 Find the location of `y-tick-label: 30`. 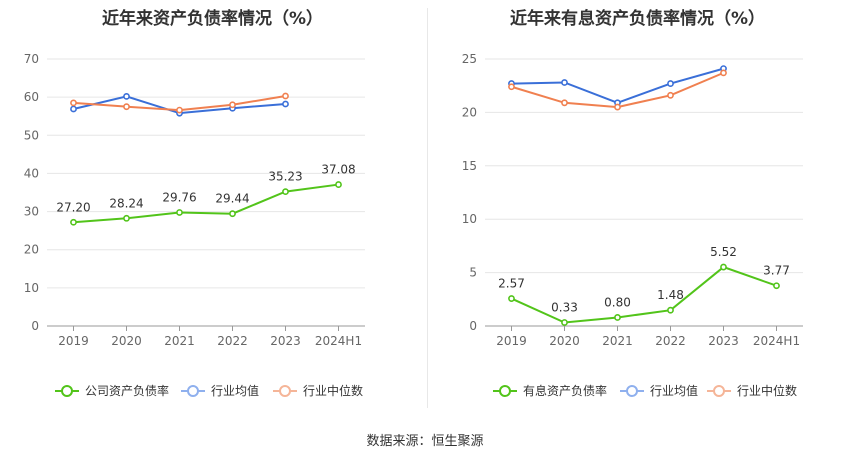

y-tick-label: 30 is located at coordinates (31, 212).